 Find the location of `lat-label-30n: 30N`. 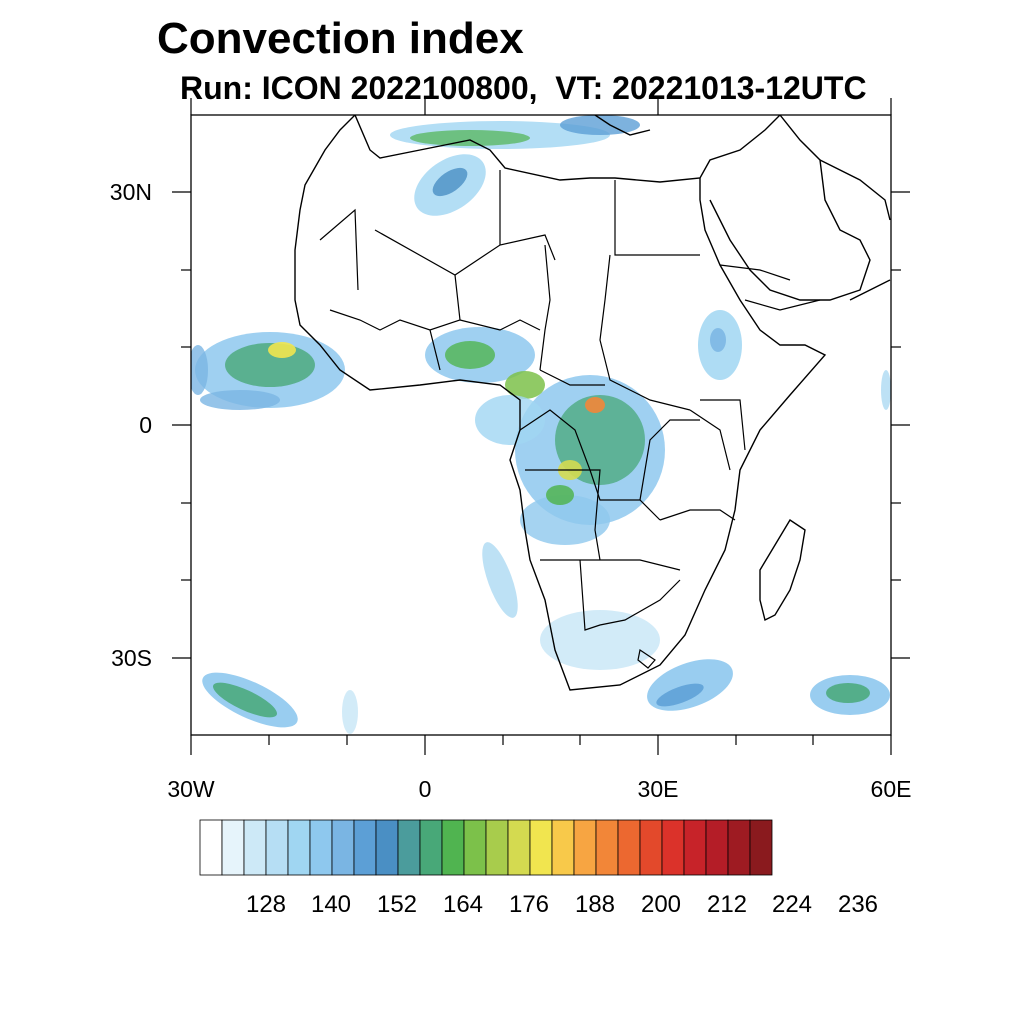

lat-label-30n: 30N is located at coordinates (131, 192).